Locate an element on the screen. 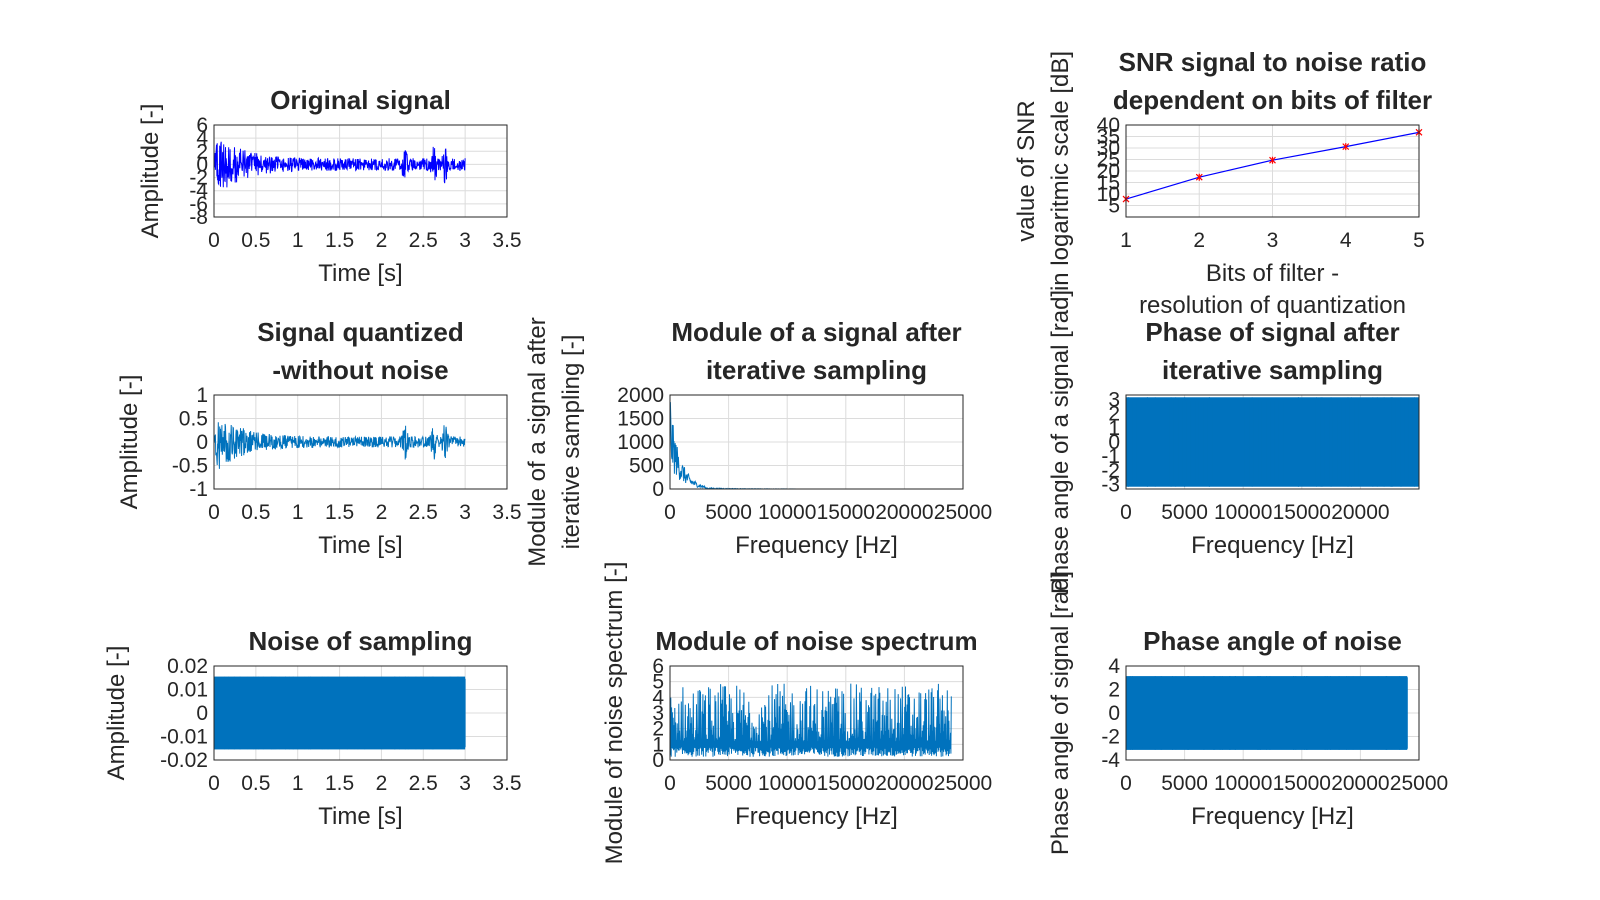 This screenshot has width=1600, height=900. y-tick-label: 0.5 is located at coordinates (193, 419).